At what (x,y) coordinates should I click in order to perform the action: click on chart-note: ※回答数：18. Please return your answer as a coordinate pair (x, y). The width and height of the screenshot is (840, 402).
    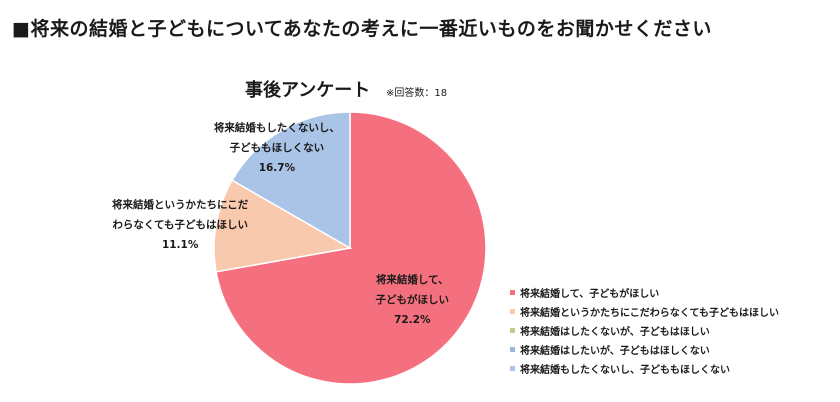
    Looking at the image, I should click on (417, 93).